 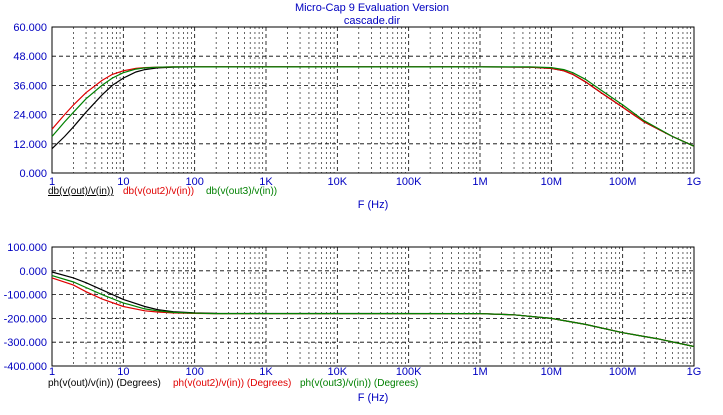 What do you see at coordinates (25, 367) in the screenshot?
I see `y-tick-label: -400.000` at bounding box center [25, 367].